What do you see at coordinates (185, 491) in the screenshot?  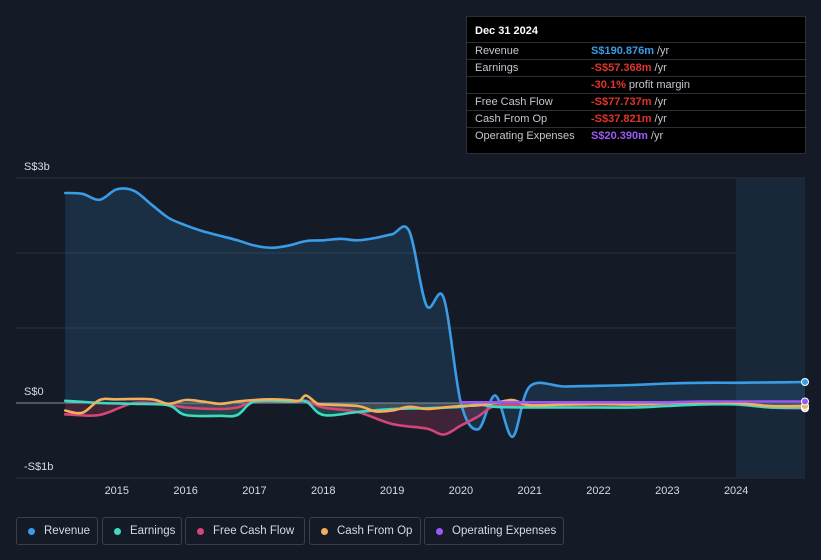 I see `x-tick-label: 2016` at bounding box center [185, 491].